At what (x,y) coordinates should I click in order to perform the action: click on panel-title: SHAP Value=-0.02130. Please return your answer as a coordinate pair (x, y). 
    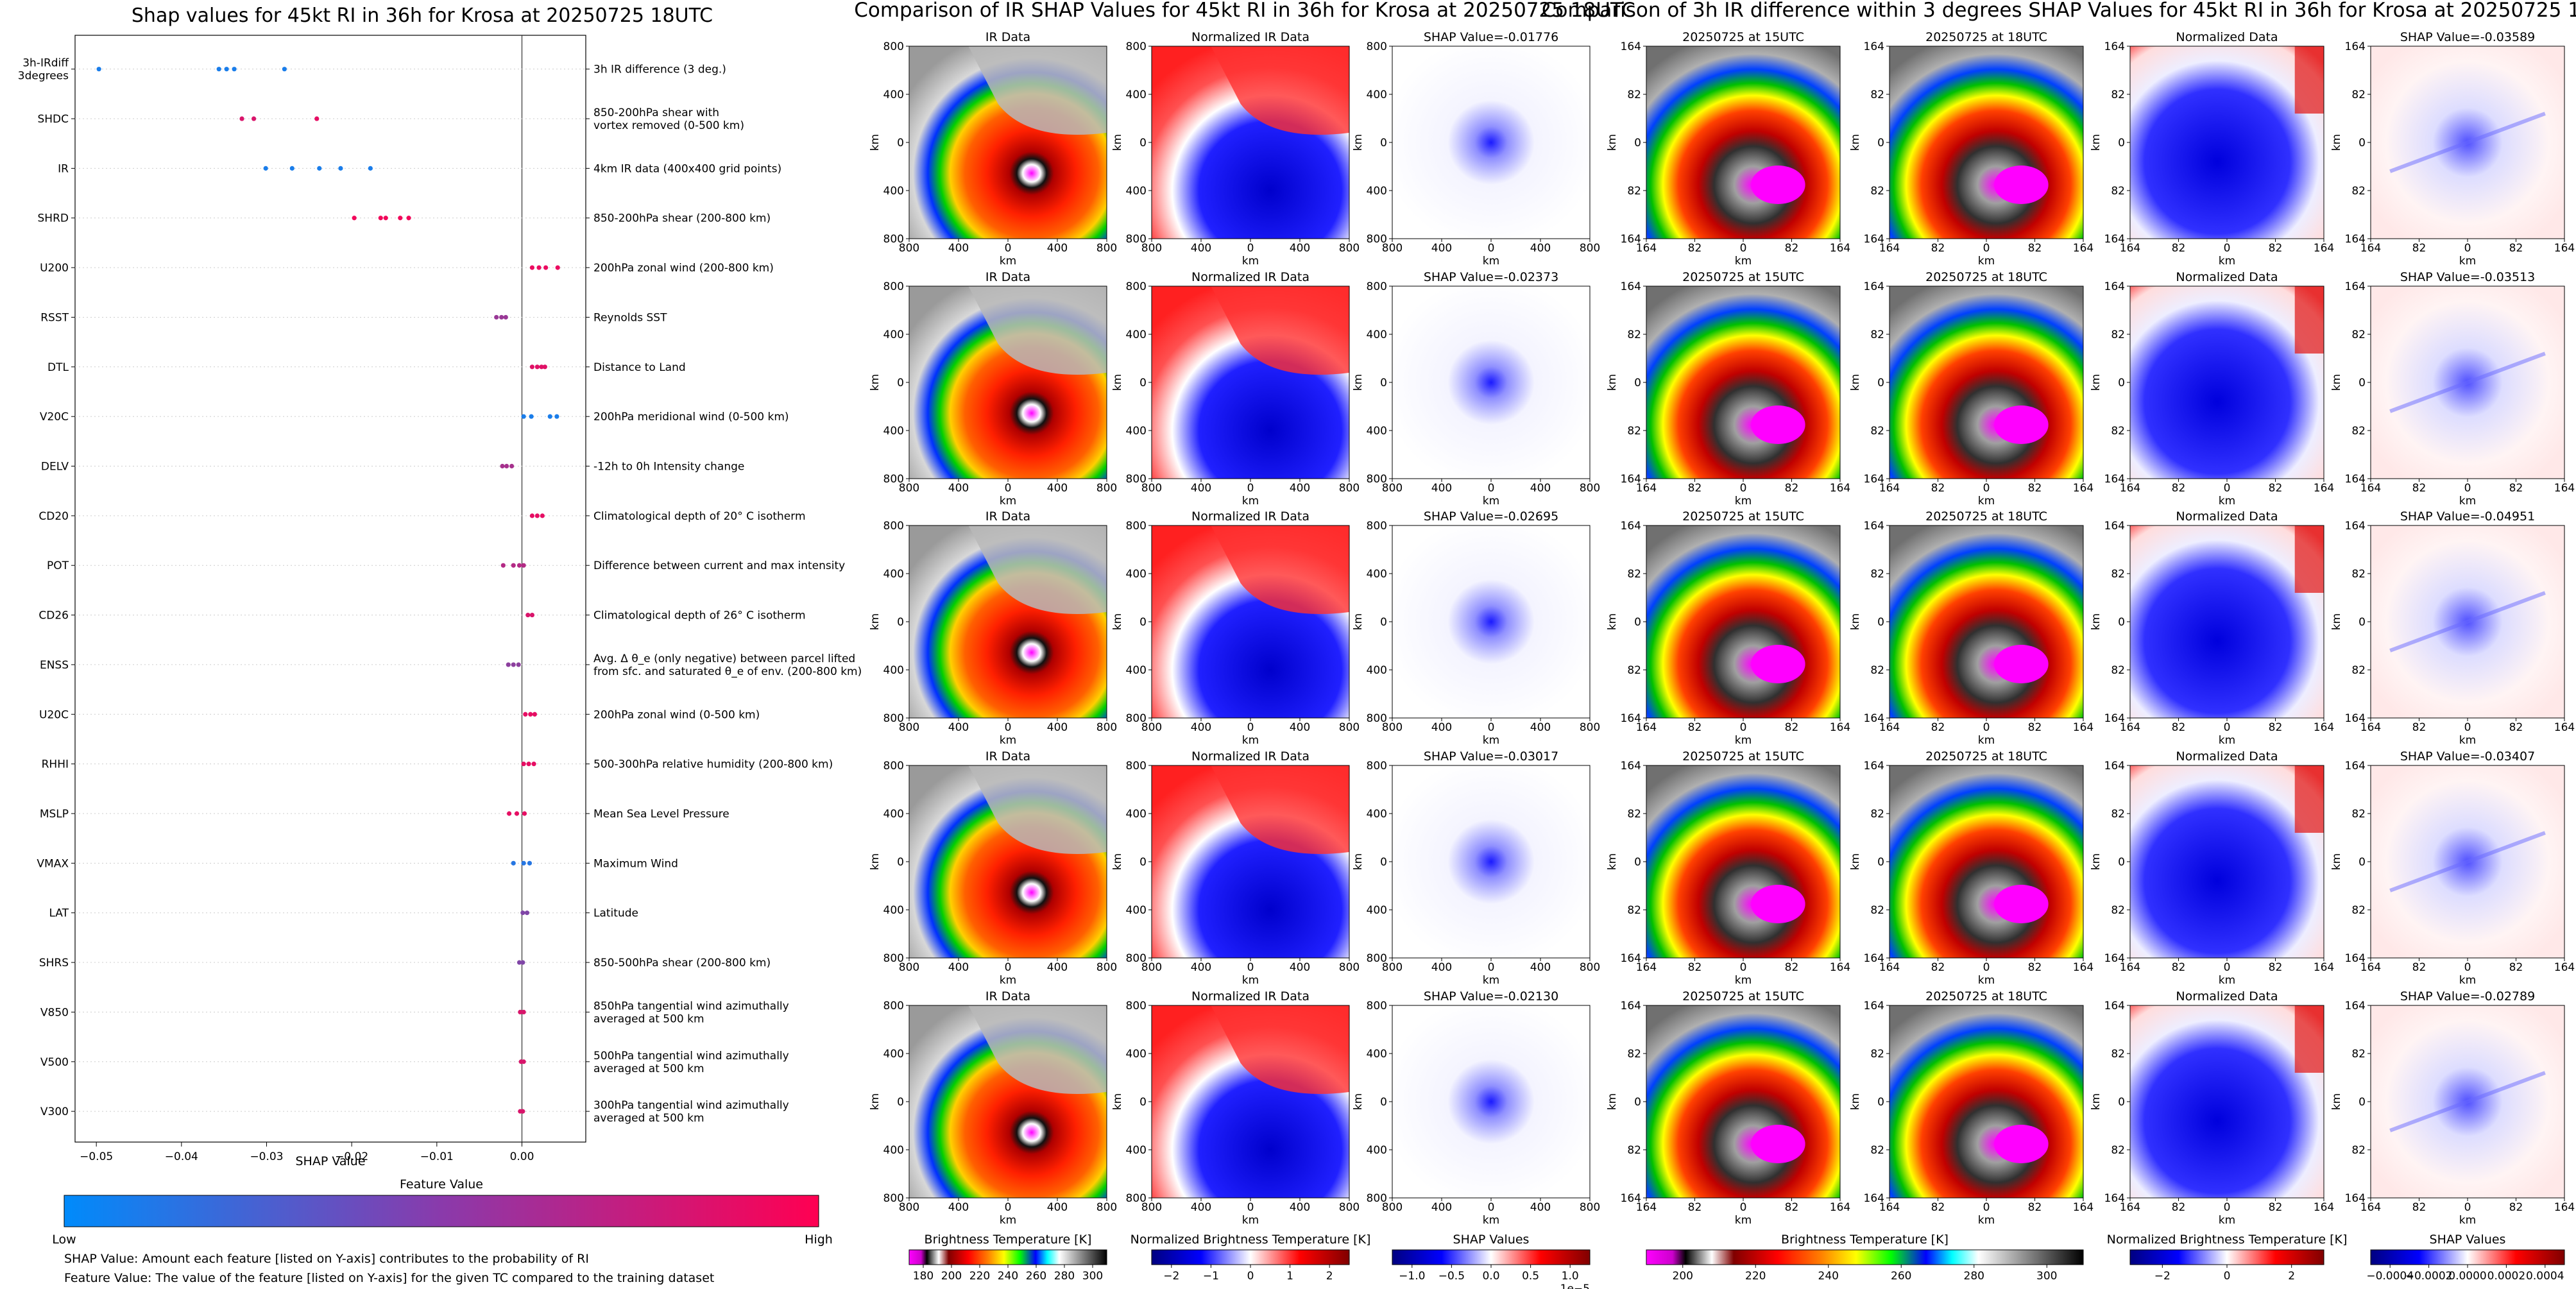
    Looking at the image, I should click on (1491, 996).